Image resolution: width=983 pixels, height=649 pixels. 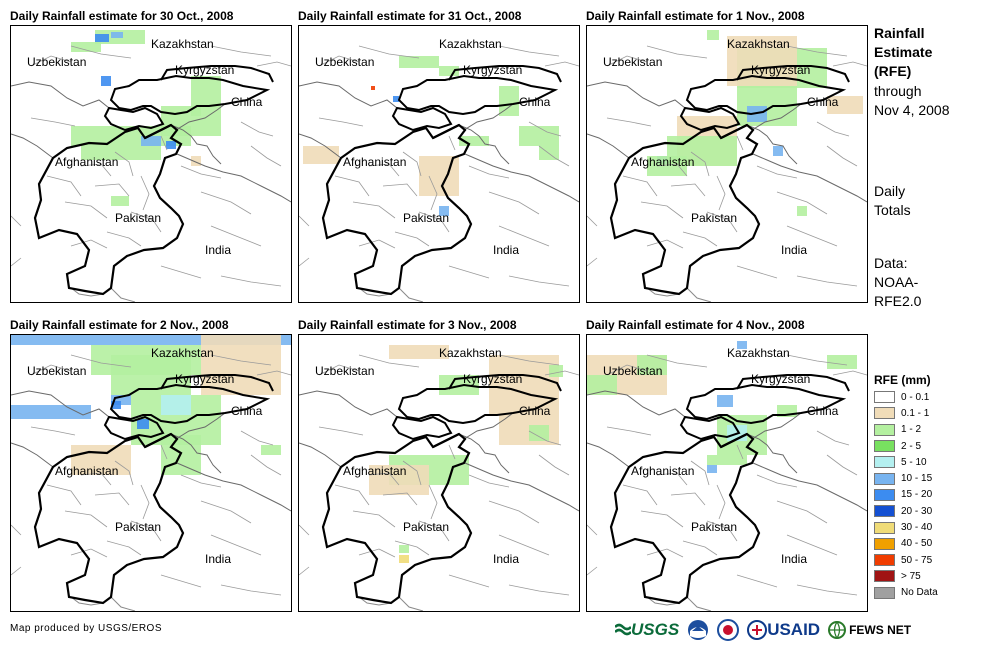 I want to click on border-tajikistan, so click(x=134, y=119).